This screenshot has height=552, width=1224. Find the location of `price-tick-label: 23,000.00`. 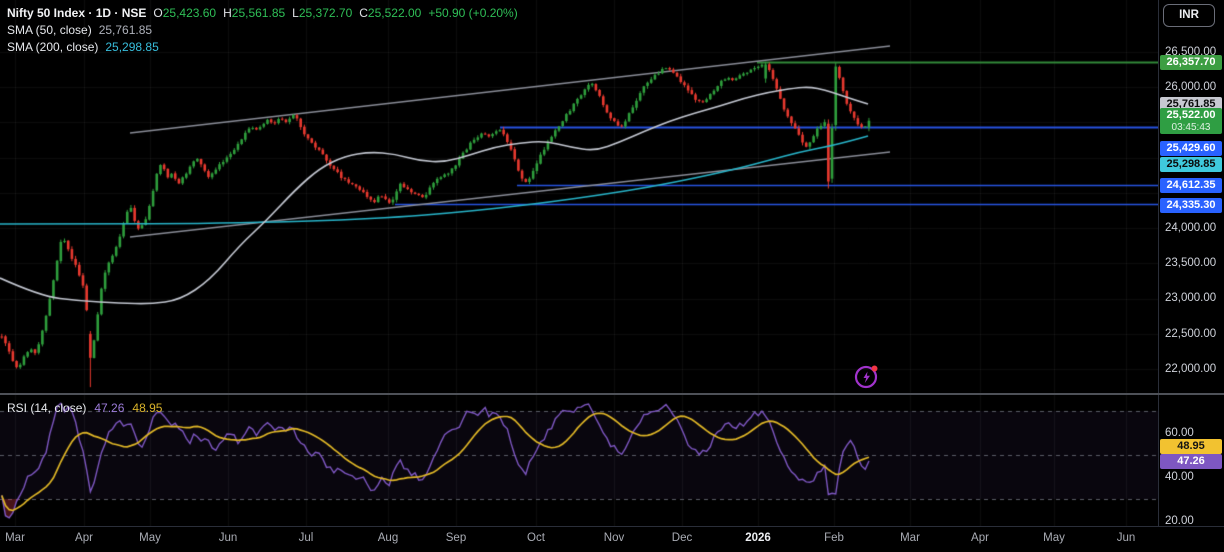

price-tick-label: 23,000.00 is located at coordinates (1191, 298).